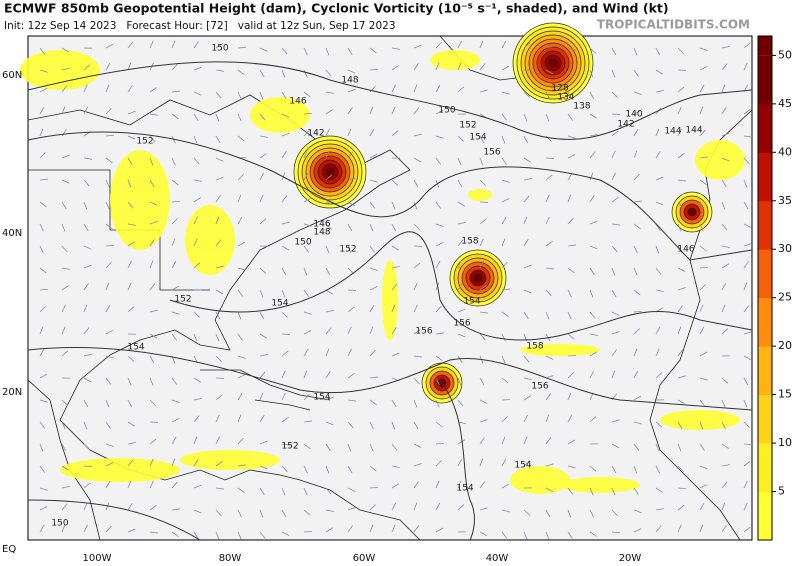 This screenshot has height=566, width=800. I want to click on colorbar-tick-label: 30, so click(785, 248).